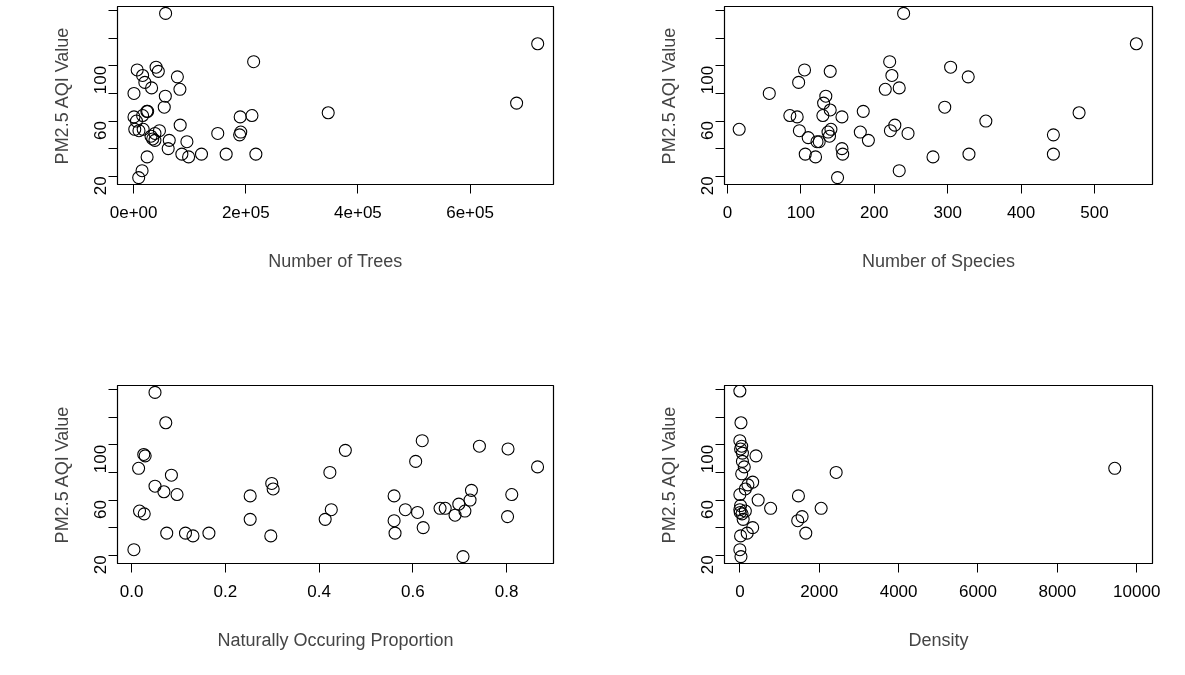  I want to click on x-tick-label: 0.2, so click(225, 591).